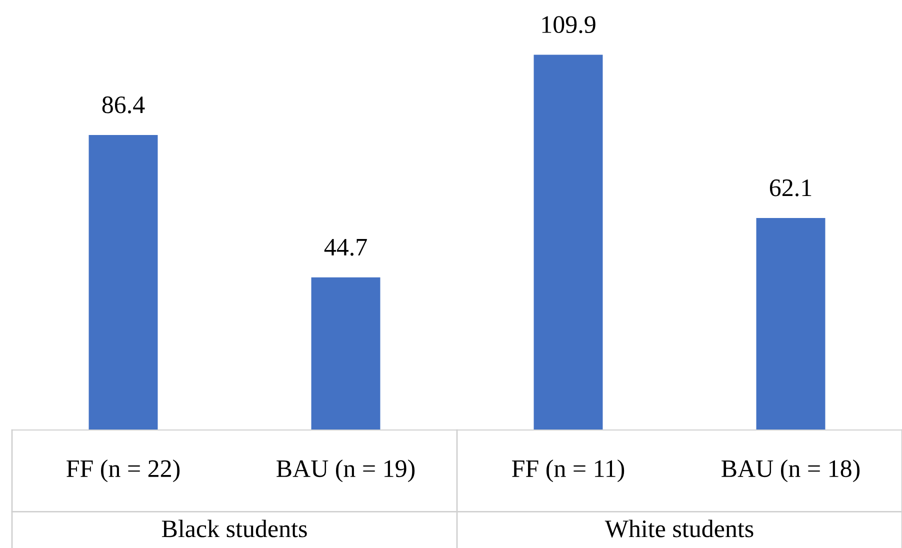 Image resolution: width=902 pixels, height=548 pixels. Describe the element at coordinates (569, 25) in the screenshot. I see `data-label: 109.9` at that location.